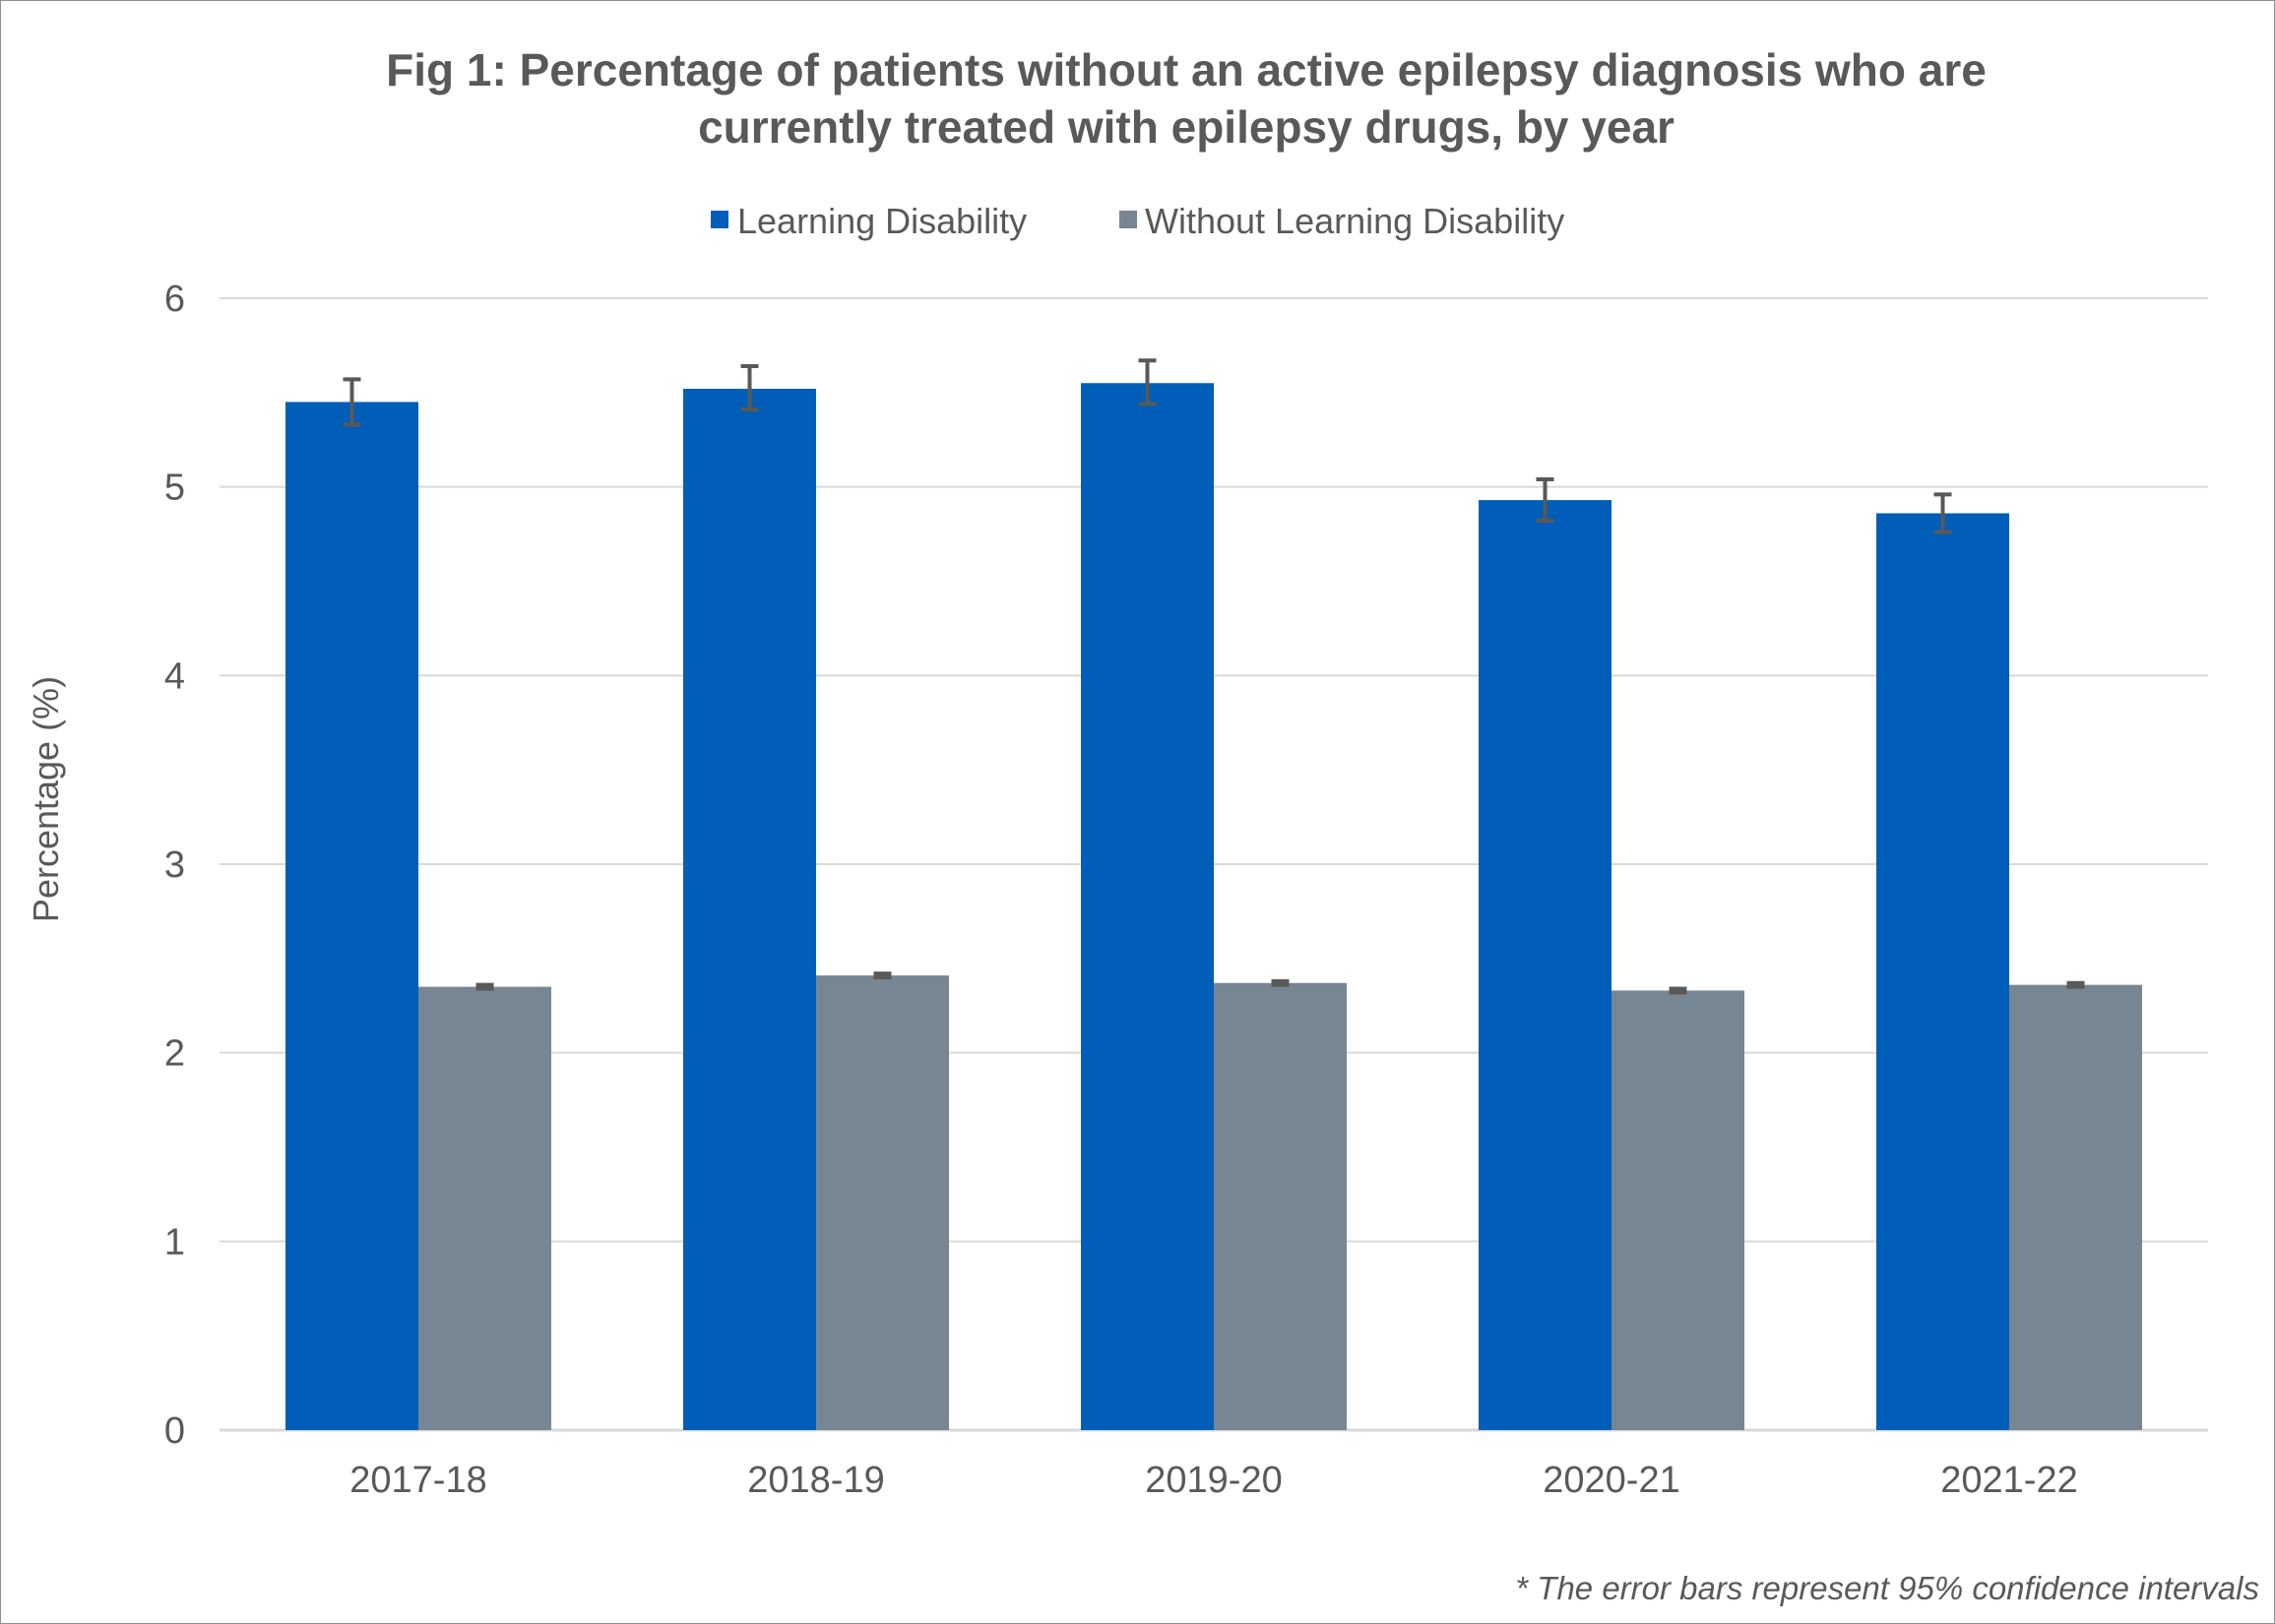 The height and width of the screenshot is (1624, 2275). Describe the element at coordinates (417, 1480) in the screenshot. I see `x-tick-label: 2017-18` at that location.